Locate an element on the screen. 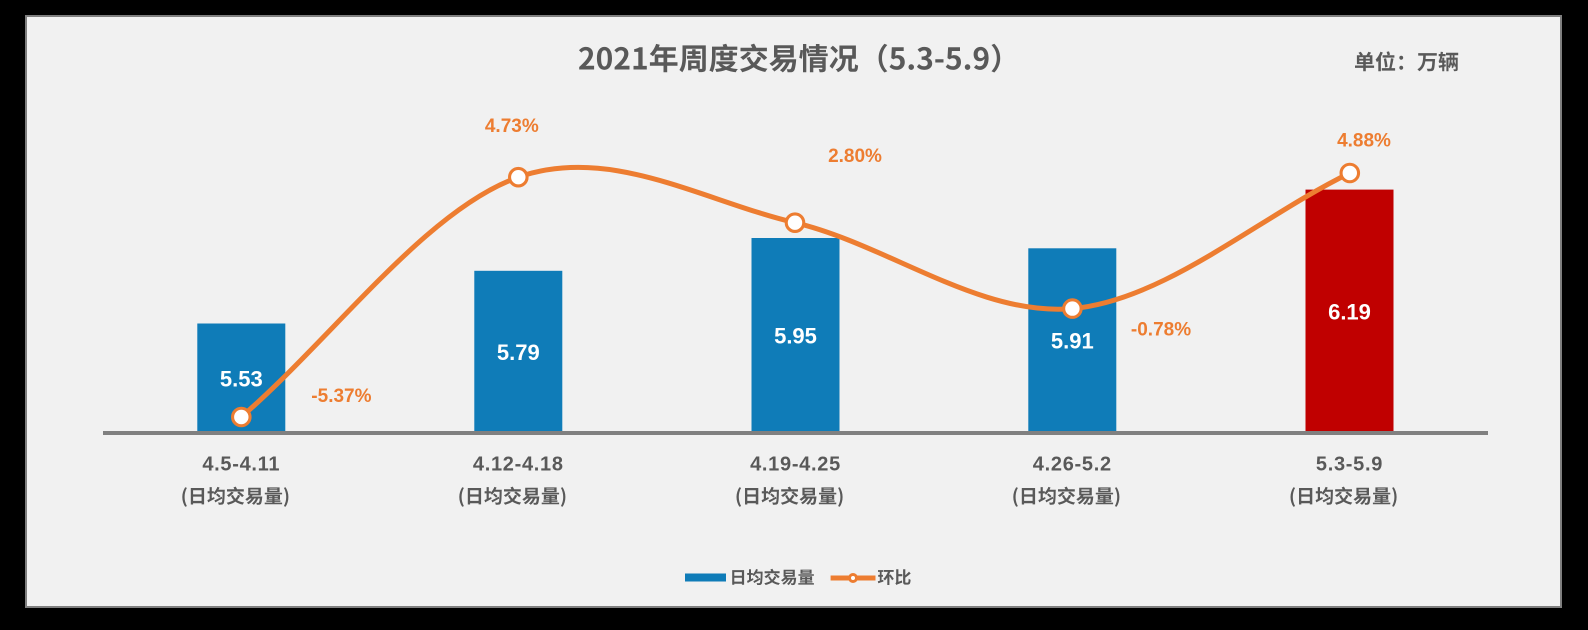 This screenshot has width=1588, height=630. svg-text: 4.12-4.18 is located at coordinates (518, 464).